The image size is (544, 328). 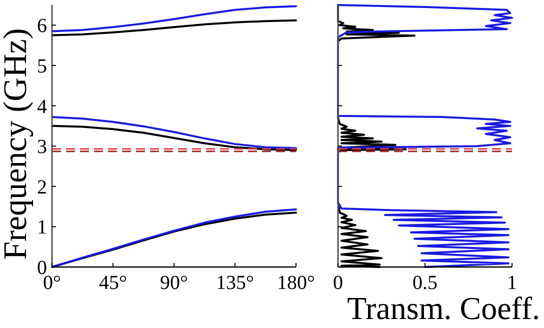 I want to click on x-tick-label: 180°, so click(x=296, y=283).